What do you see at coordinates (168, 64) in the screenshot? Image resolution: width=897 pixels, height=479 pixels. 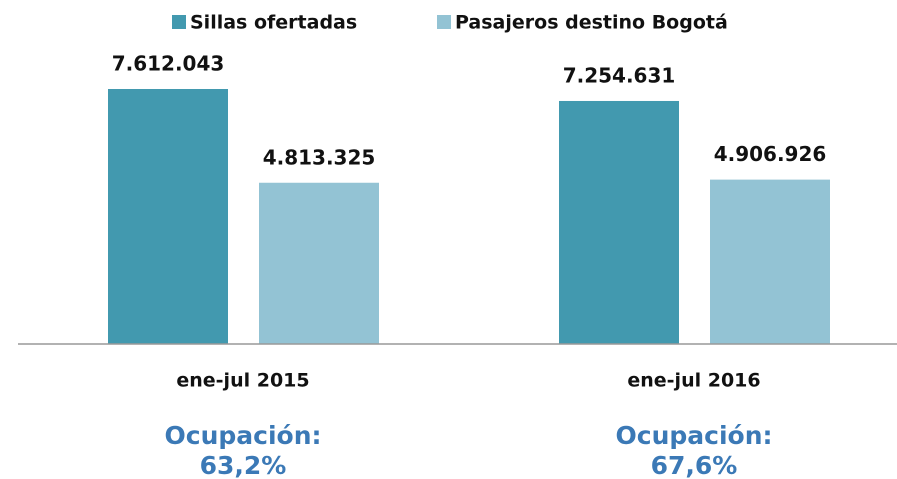 I see `data-label: 7.612.043` at bounding box center [168, 64].